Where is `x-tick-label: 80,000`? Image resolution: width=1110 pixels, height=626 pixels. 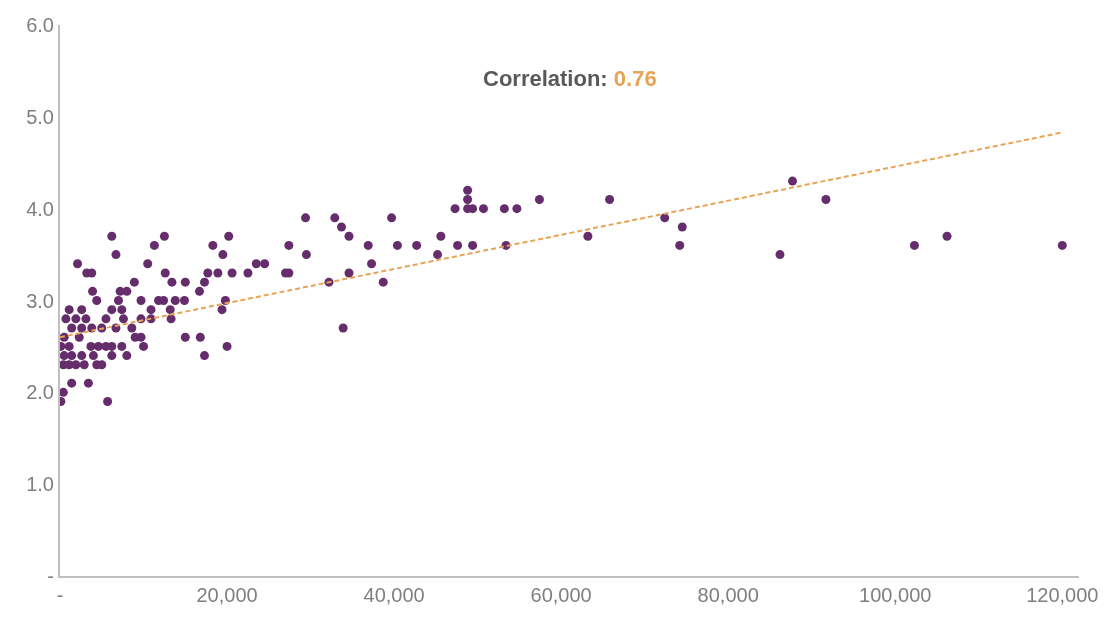
x-tick-label: 80,000 is located at coordinates (728, 595).